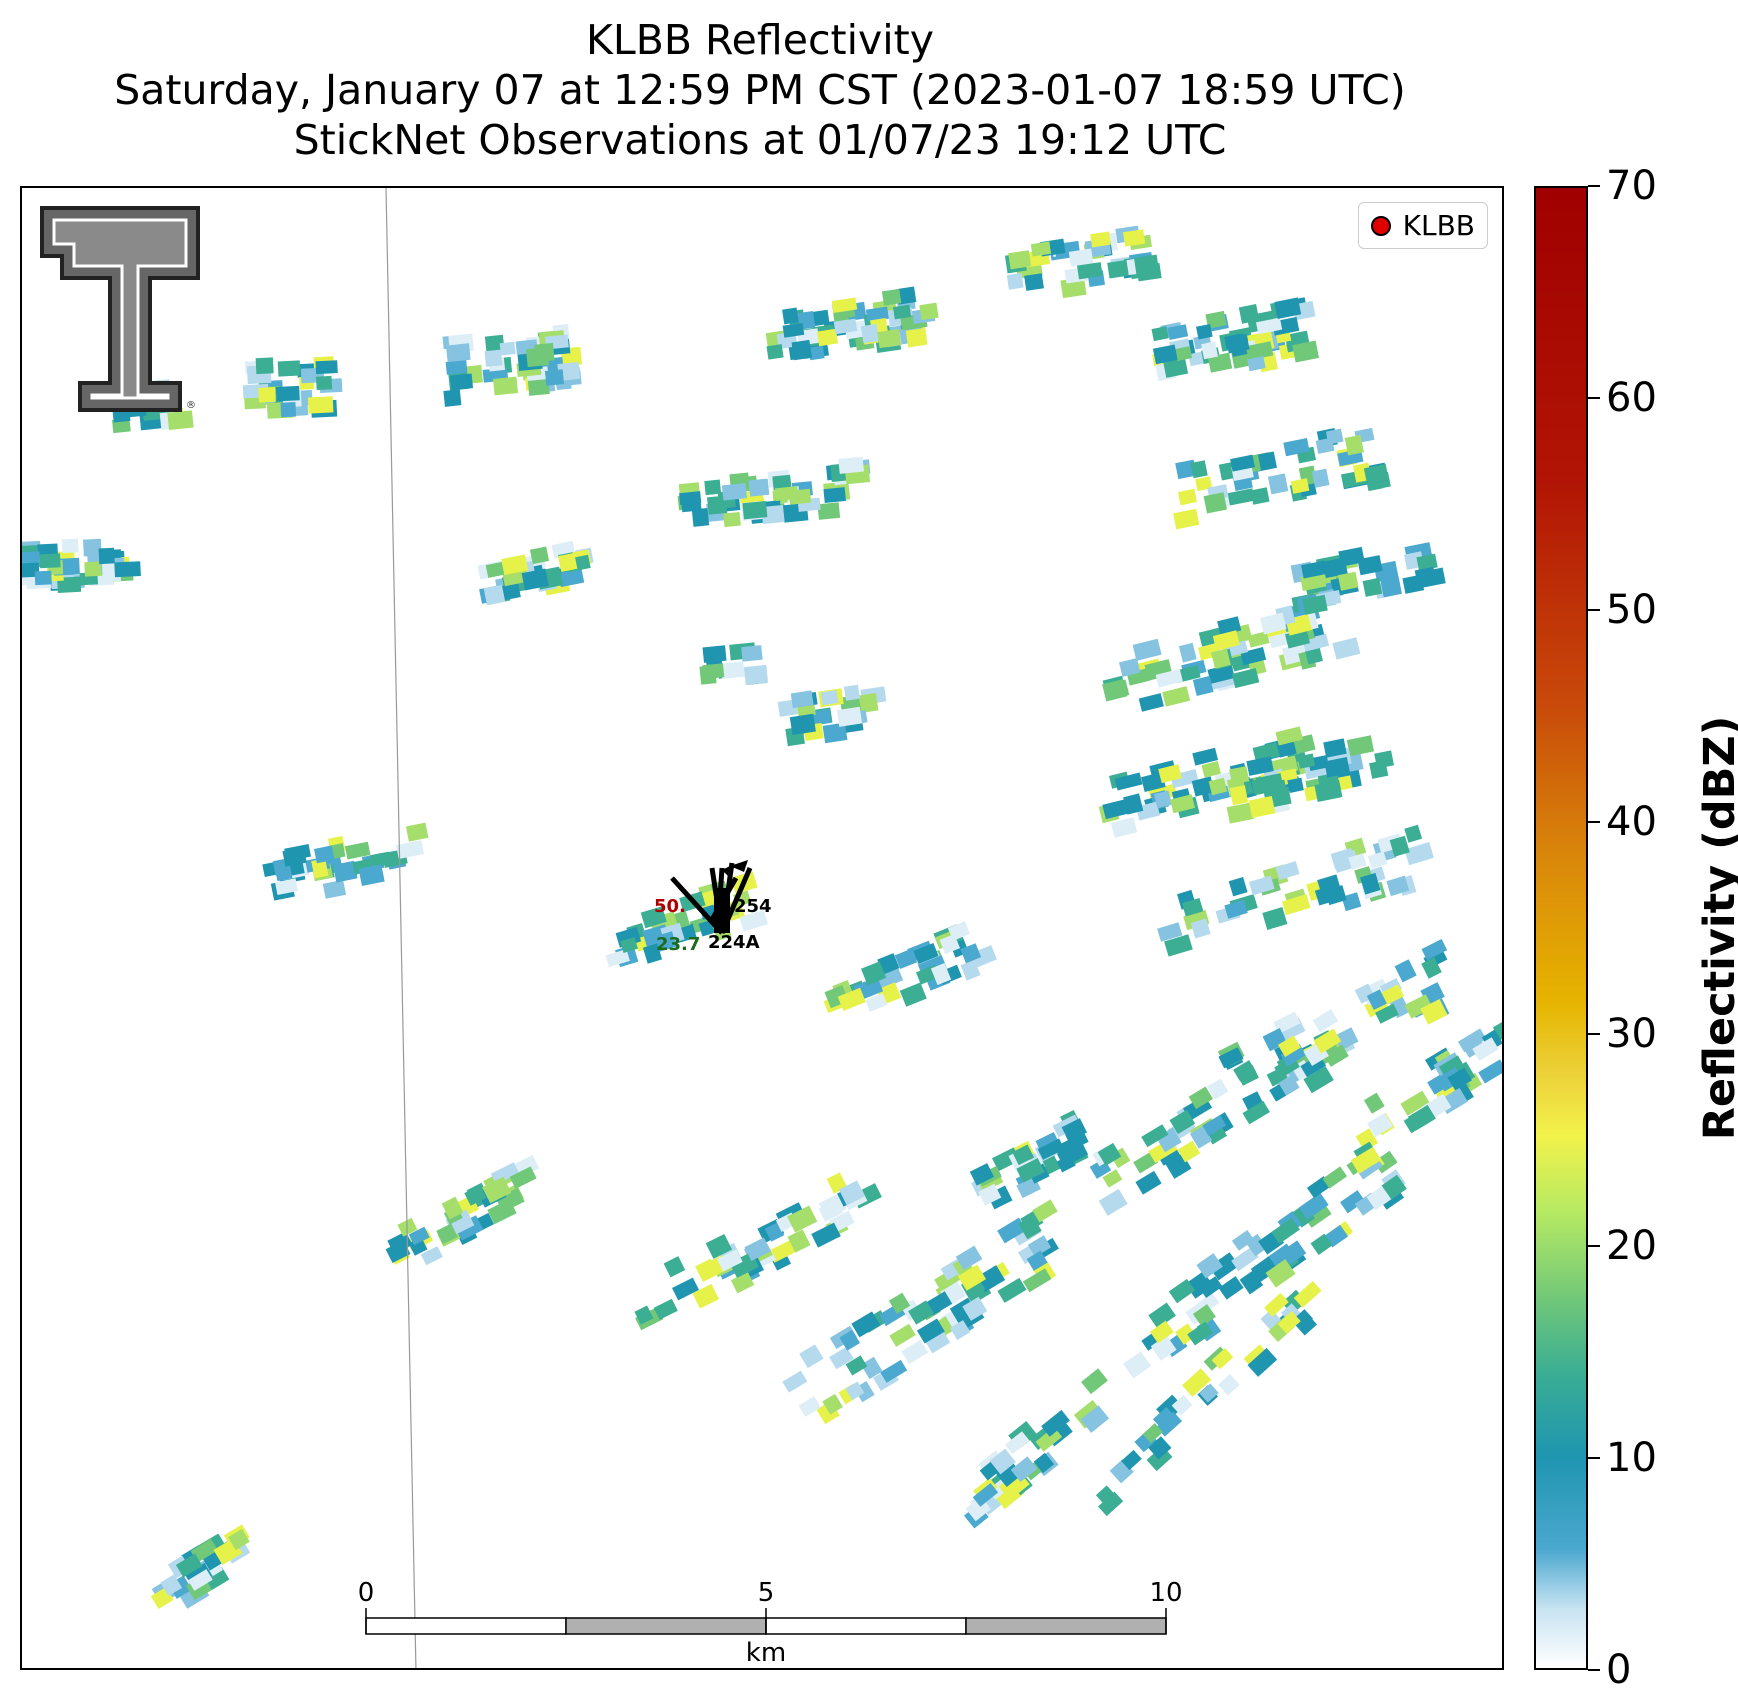 The height and width of the screenshot is (1705, 1738). I want to click on radar-site-marker-icon, so click(1380, 225).